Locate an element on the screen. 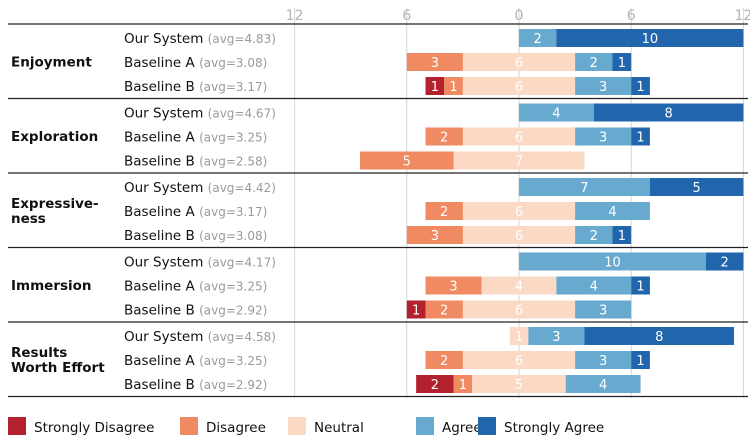 This screenshot has height=441, width=750. bar-value-label: 10 is located at coordinates (612, 263).